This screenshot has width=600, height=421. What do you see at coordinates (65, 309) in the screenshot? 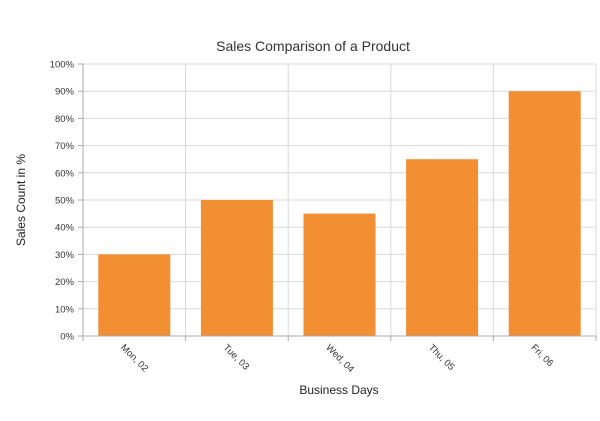
I see `y-tick-label: 10%` at bounding box center [65, 309].